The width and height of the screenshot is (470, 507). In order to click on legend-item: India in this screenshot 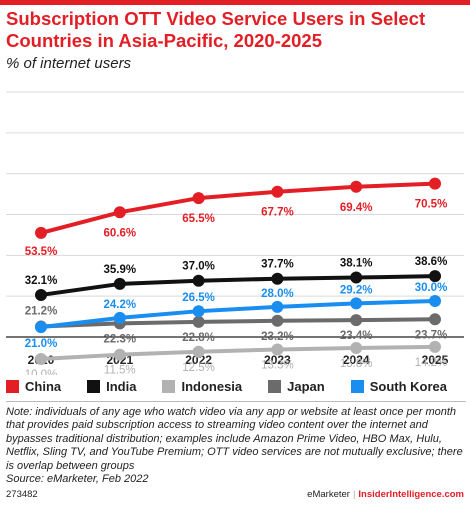, I will do `click(111, 386)`.